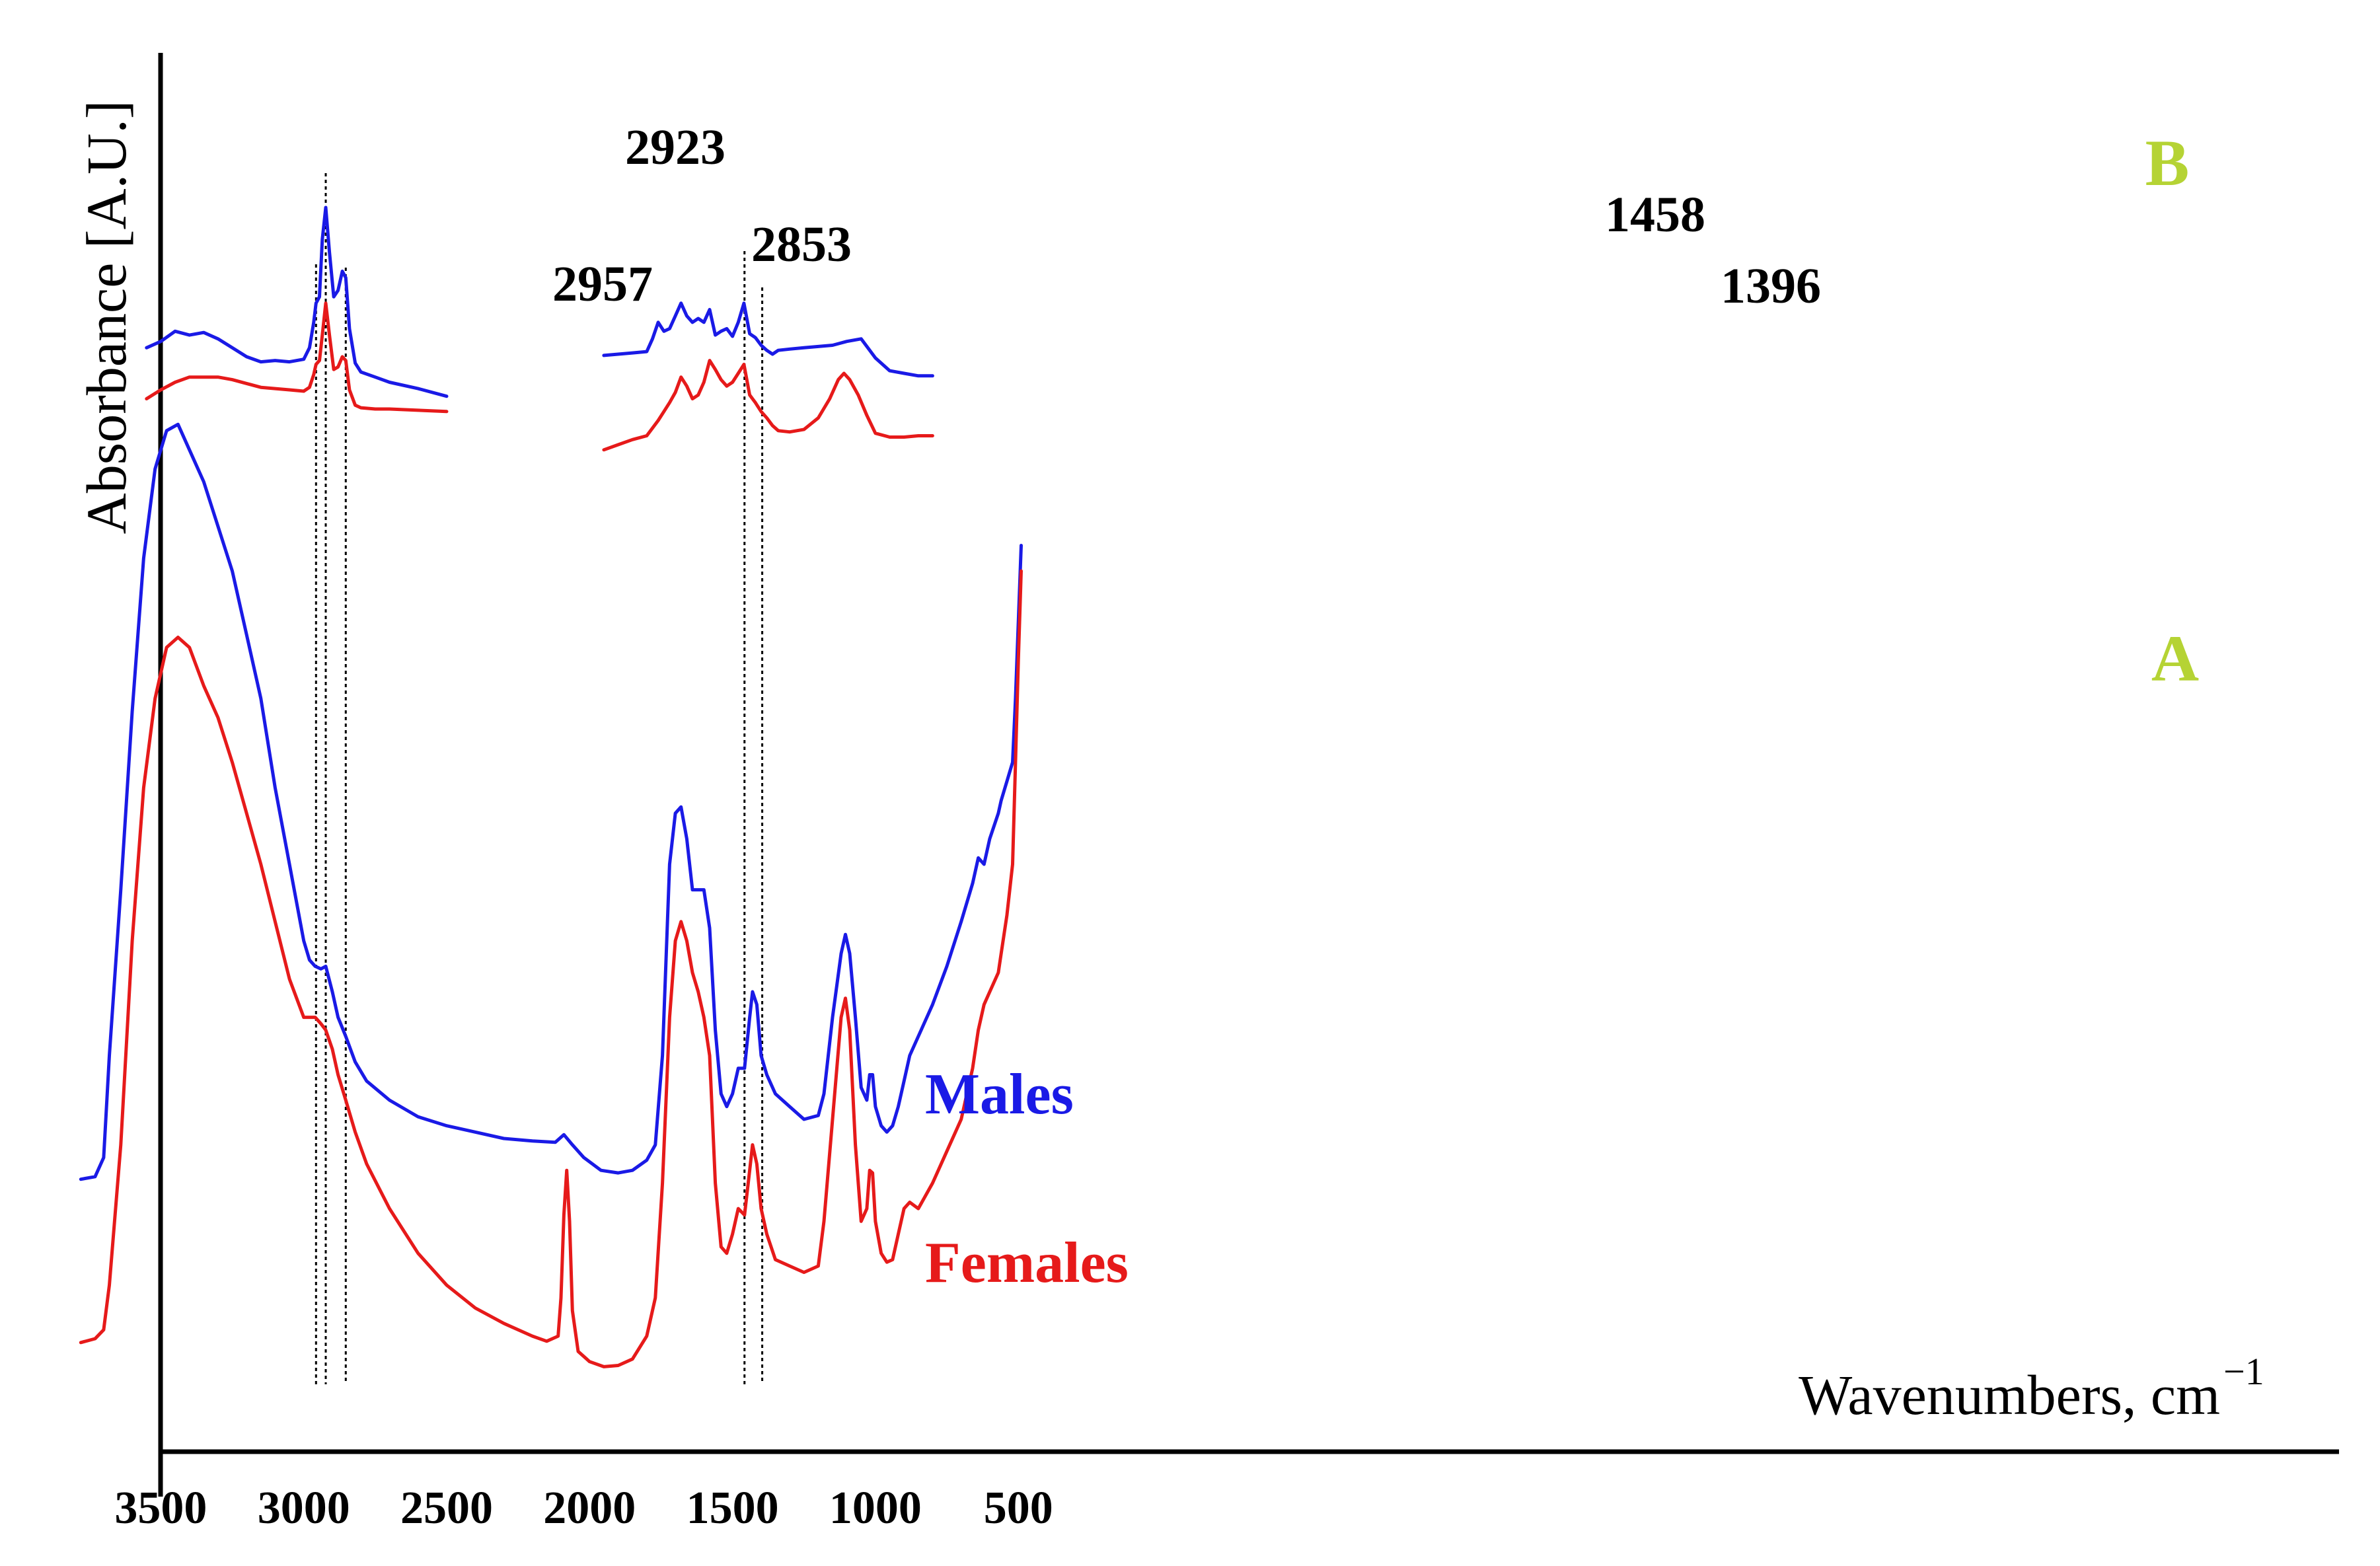 The image size is (2380, 1566). Describe the element at coordinates (1655, 214) in the screenshot. I see `peak-label-1458: 1458` at that location.